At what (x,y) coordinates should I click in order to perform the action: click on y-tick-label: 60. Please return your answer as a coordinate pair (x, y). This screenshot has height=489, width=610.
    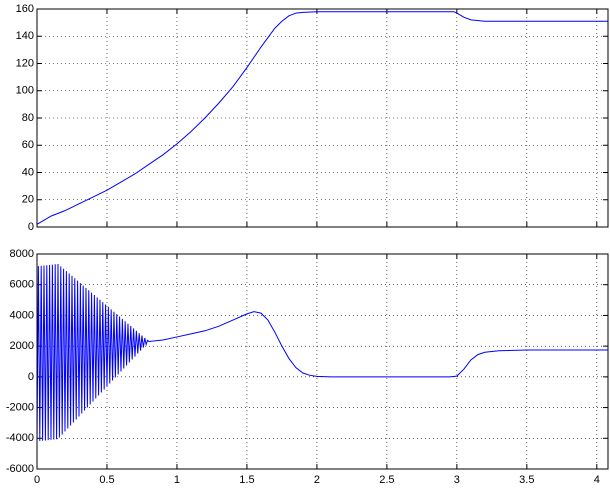
    Looking at the image, I should click on (28, 145).